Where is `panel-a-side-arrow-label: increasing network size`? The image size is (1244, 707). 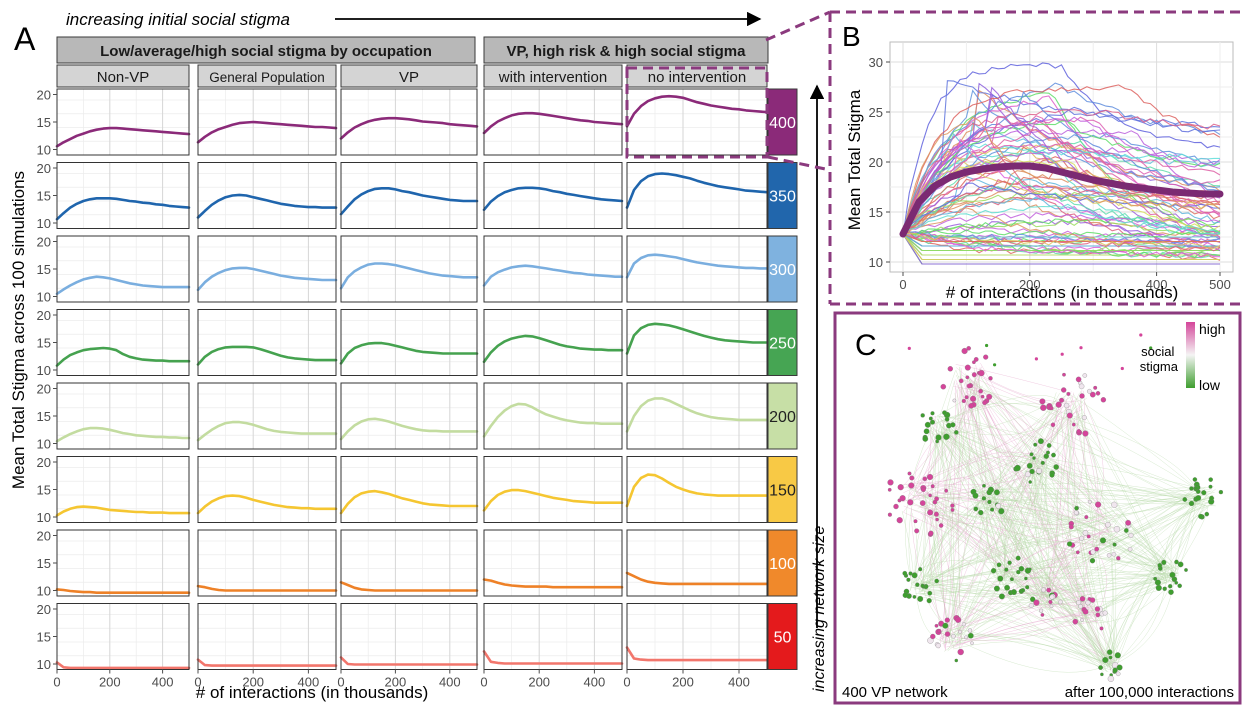
panel-a-side-arrow-label: increasing network size is located at coordinates (819, 609).